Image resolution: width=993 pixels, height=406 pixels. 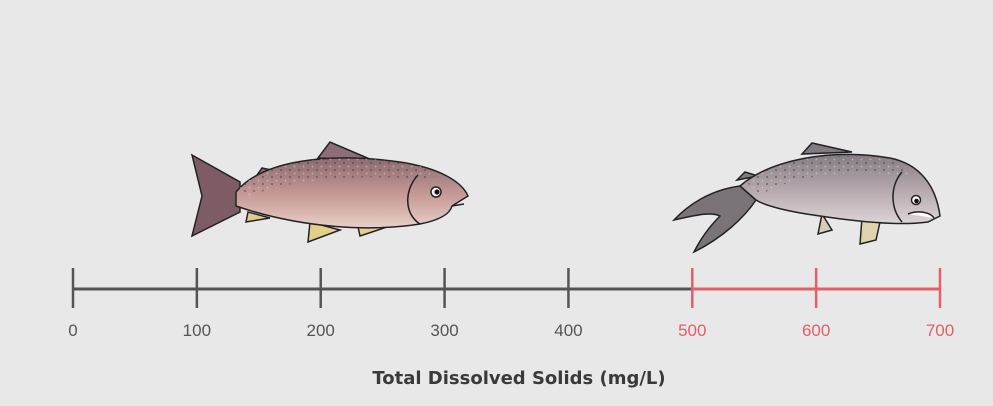 What do you see at coordinates (692, 330) in the screenshot?
I see `tick-label: 500` at bounding box center [692, 330].